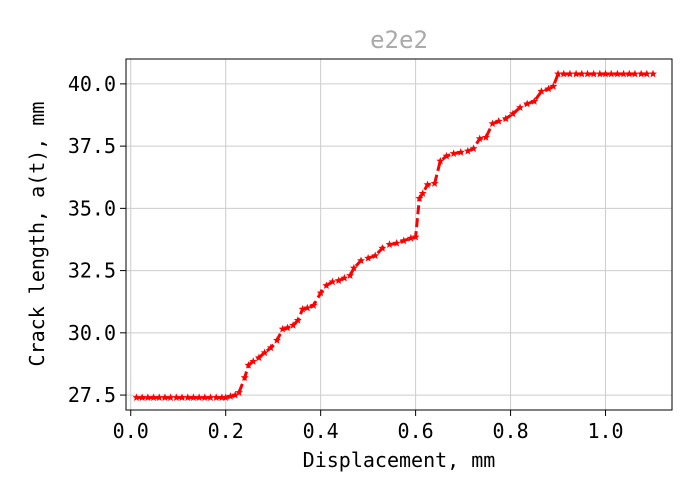 The height and width of the screenshot is (500, 700). I want to click on x-tick-label: 0.4, so click(321, 431).